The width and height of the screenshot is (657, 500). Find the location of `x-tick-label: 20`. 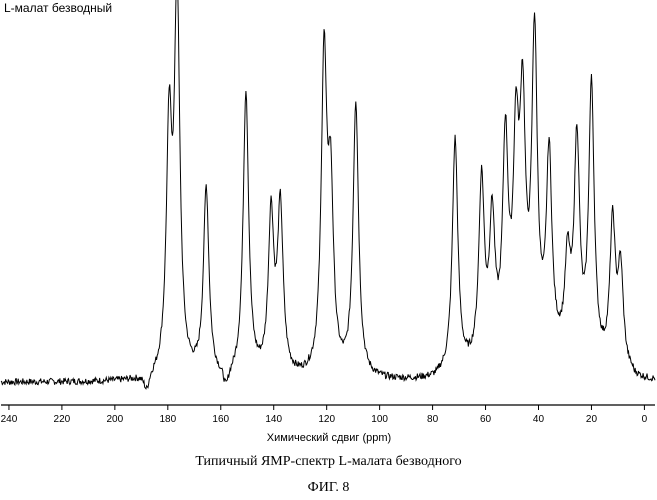

x-tick-label: 20 is located at coordinates (592, 419).